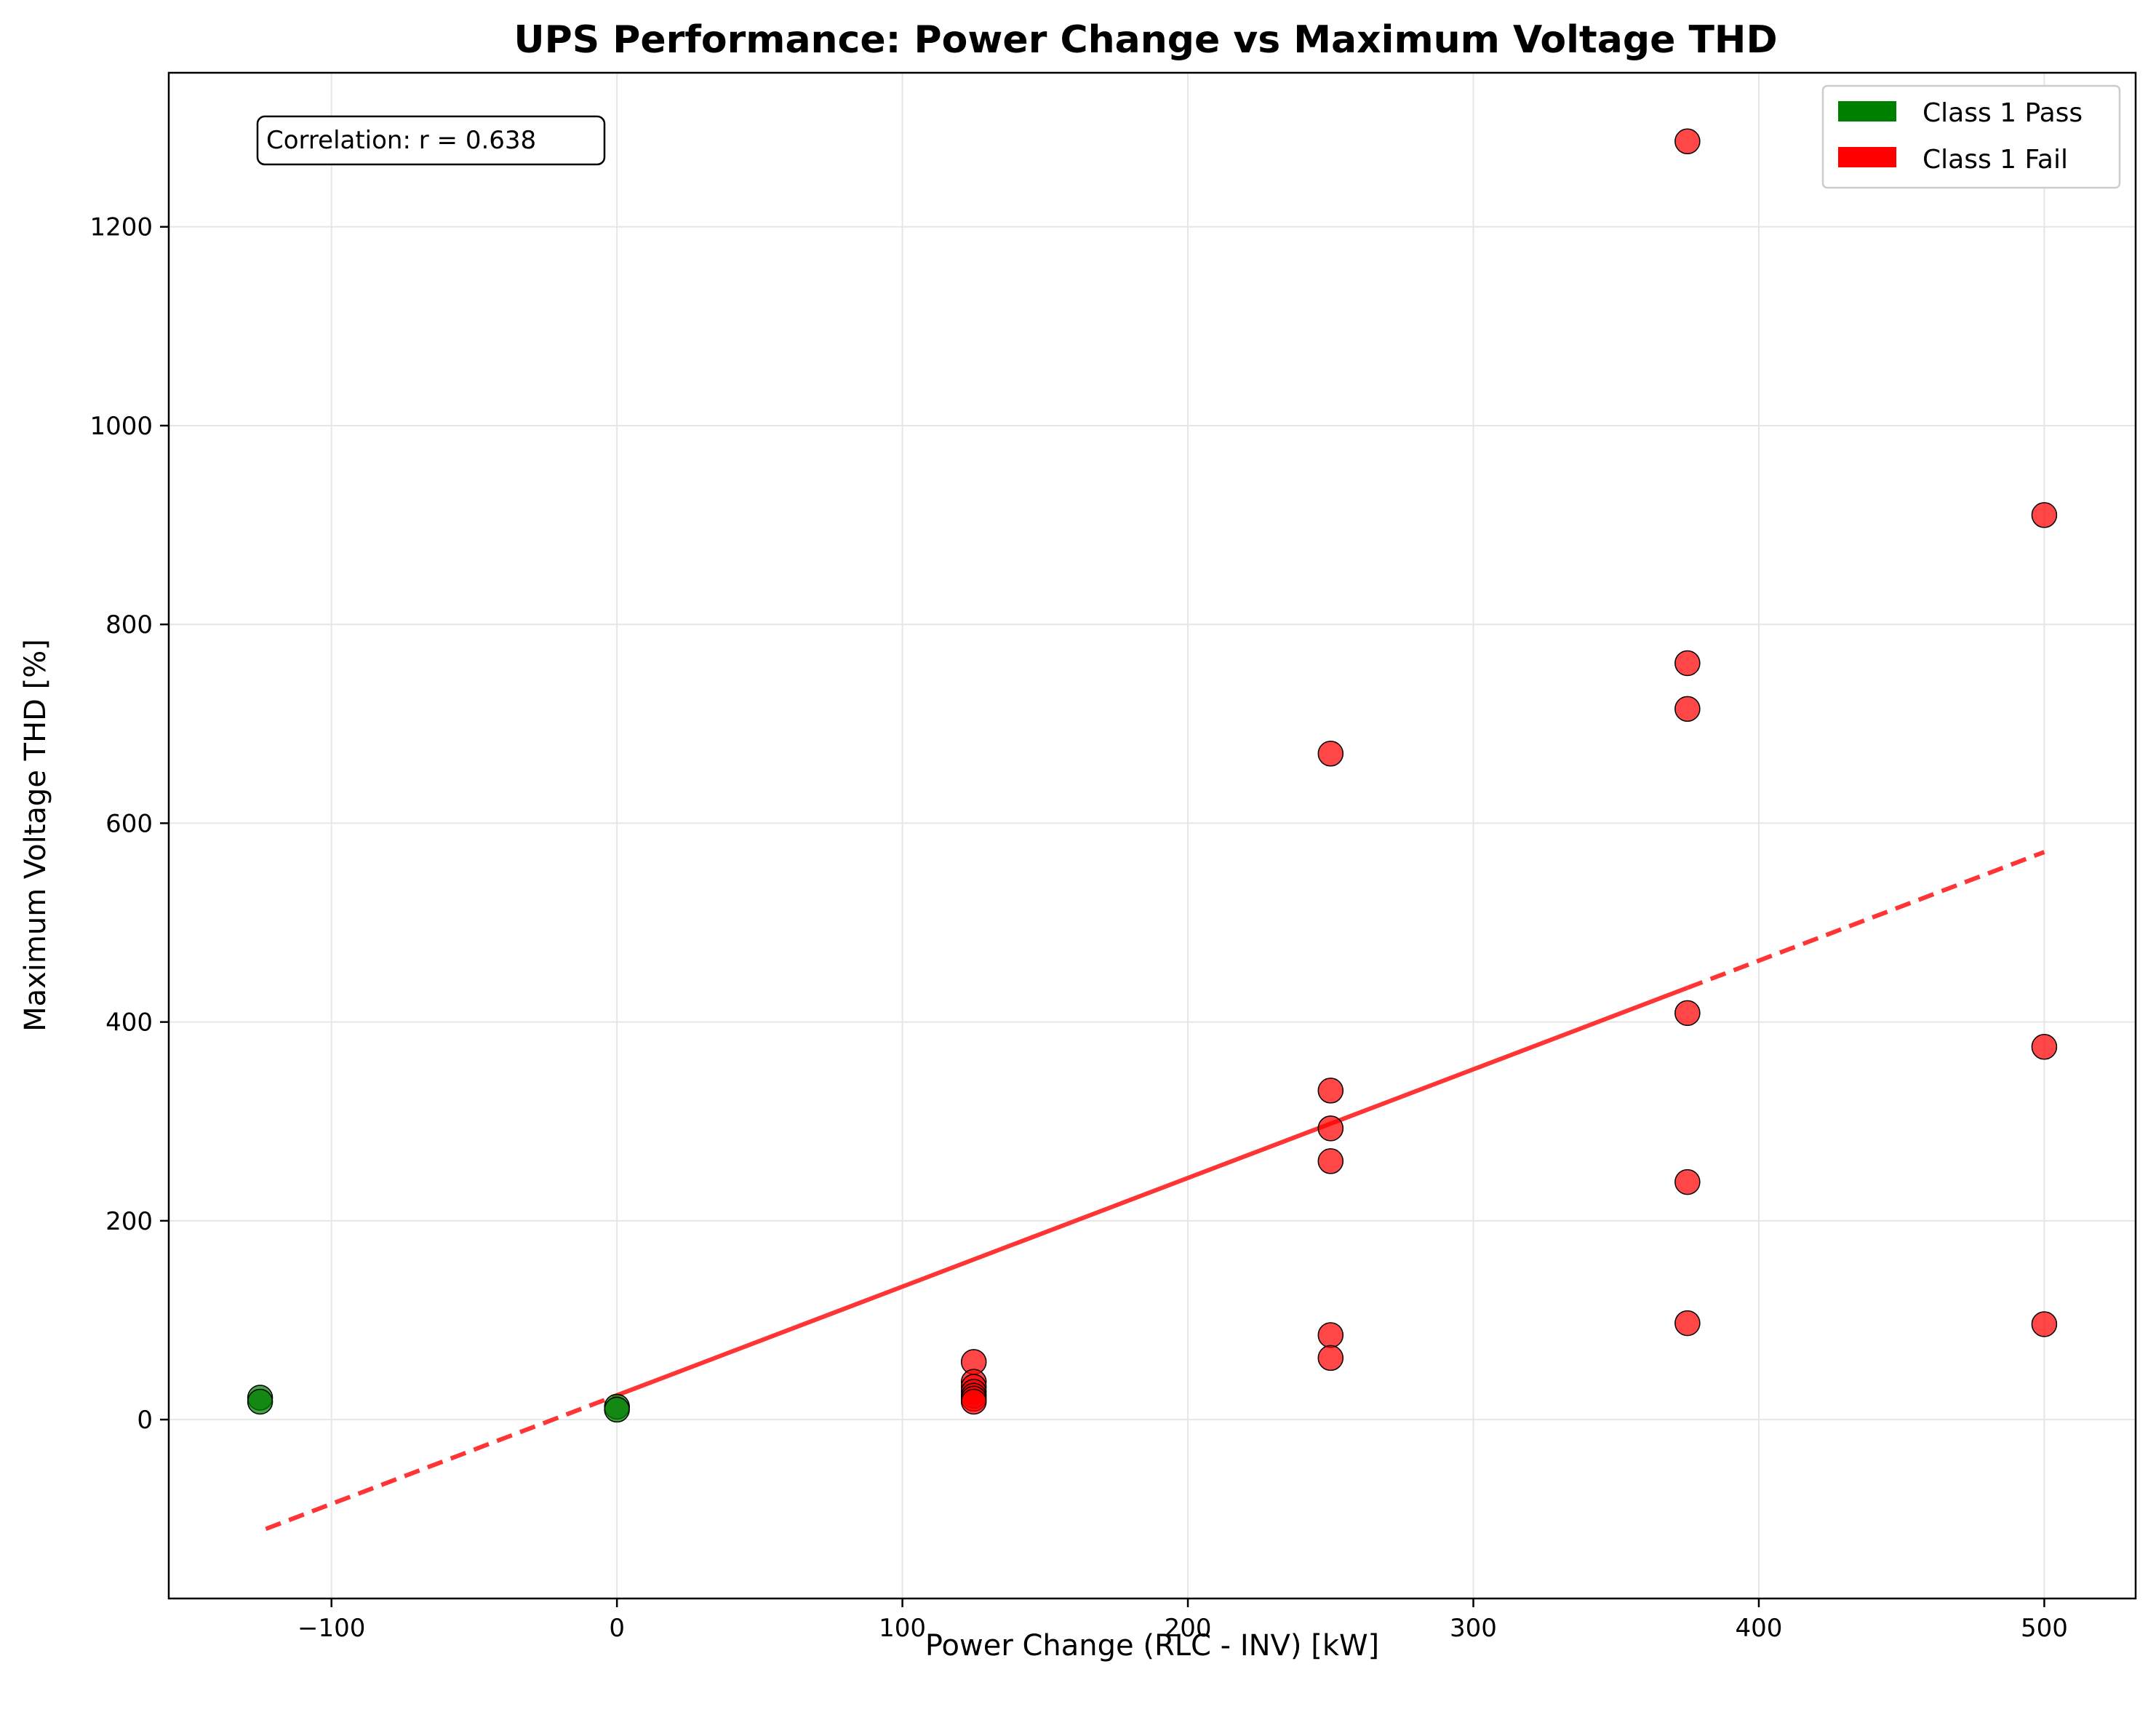 This screenshot has width=2156, height=1720. What do you see at coordinates (401, 140) in the screenshot?
I see `correlation-text: Correlation: r = 0.638` at bounding box center [401, 140].